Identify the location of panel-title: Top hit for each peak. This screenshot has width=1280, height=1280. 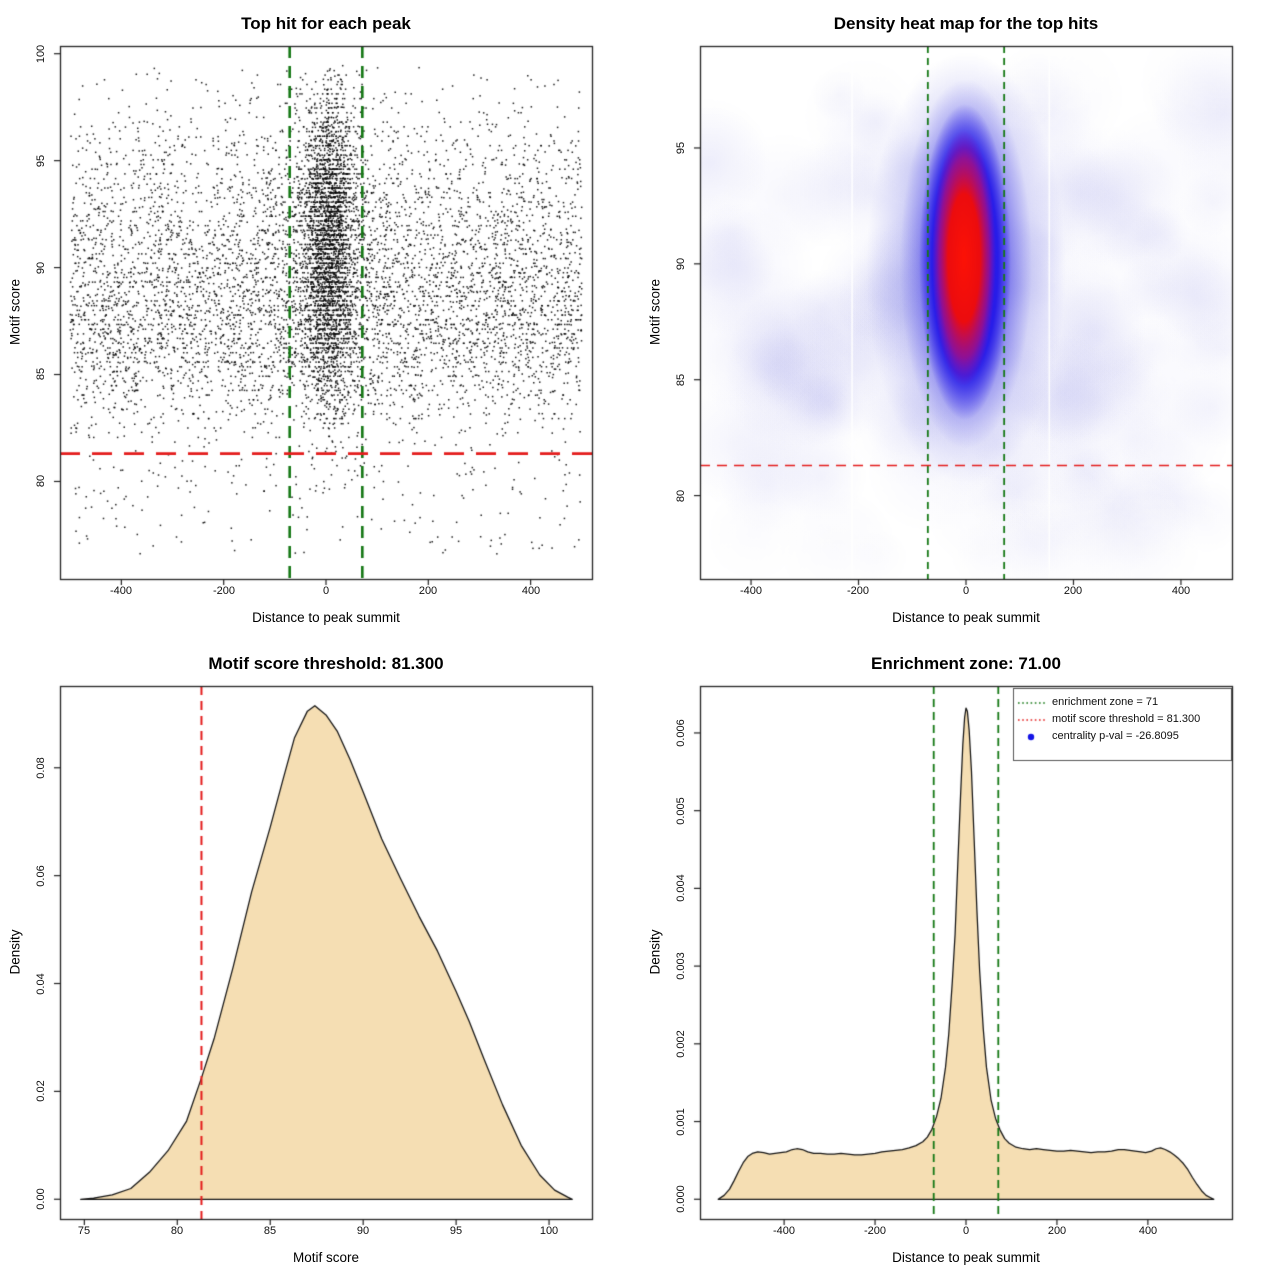
(326, 23).